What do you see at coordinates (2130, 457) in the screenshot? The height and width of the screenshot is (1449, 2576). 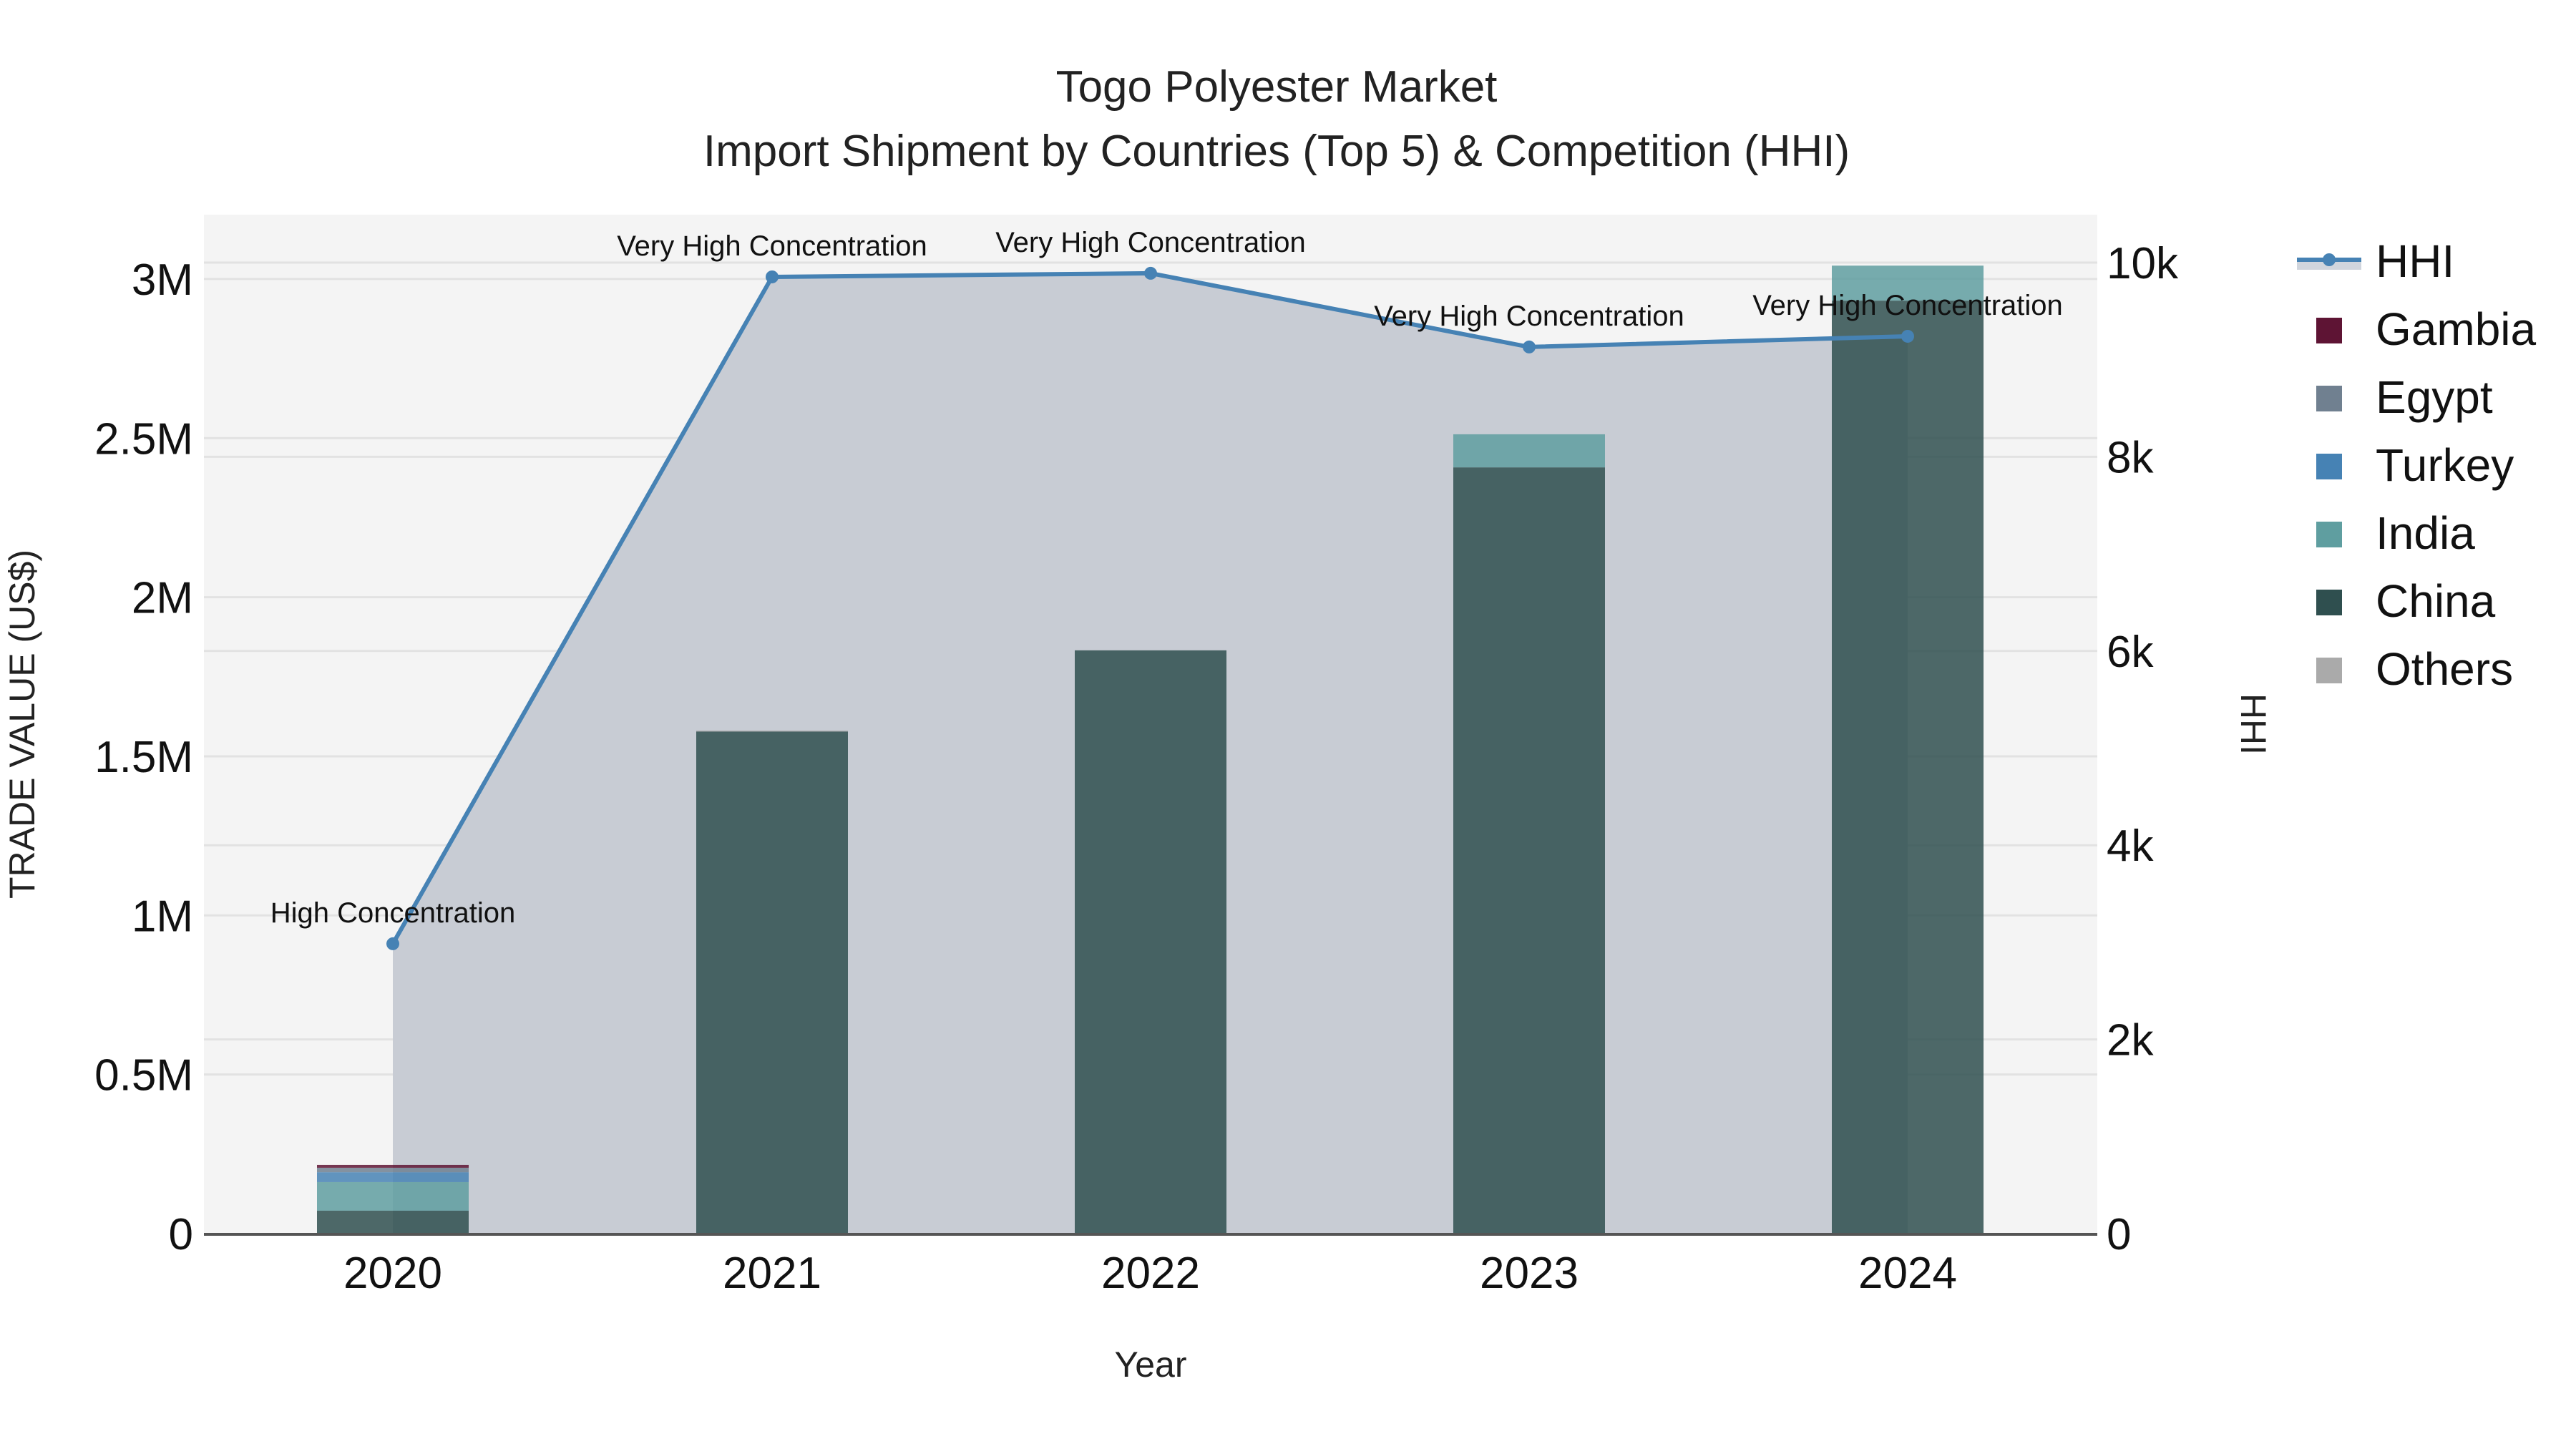 I see `y-right-tick-label: 8k` at bounding box center [2130, 457].